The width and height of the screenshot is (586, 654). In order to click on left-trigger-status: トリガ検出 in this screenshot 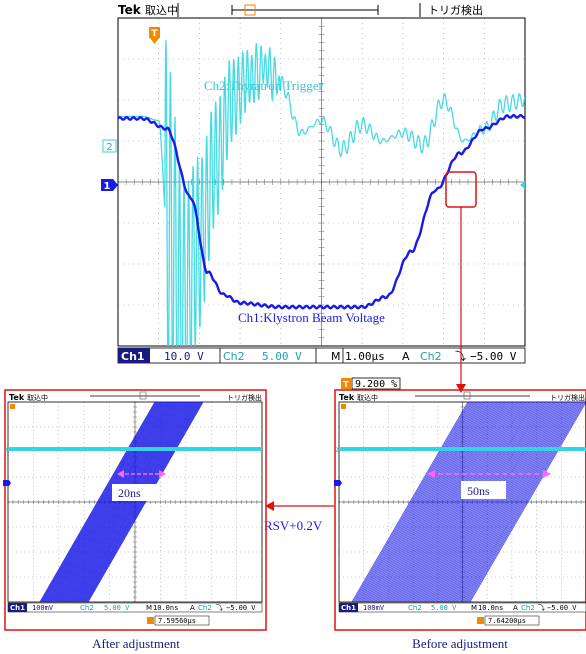, I will do `click(244, 397)`.